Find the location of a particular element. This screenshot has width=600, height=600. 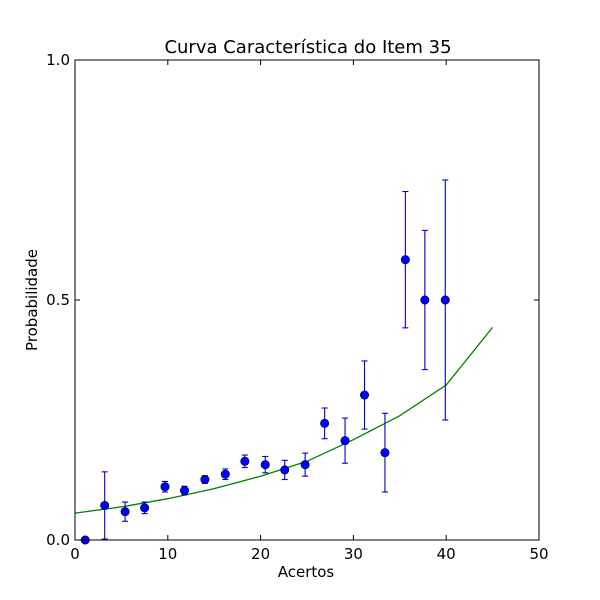

x-tick-label: 40 is located at coordinates (446, 554).